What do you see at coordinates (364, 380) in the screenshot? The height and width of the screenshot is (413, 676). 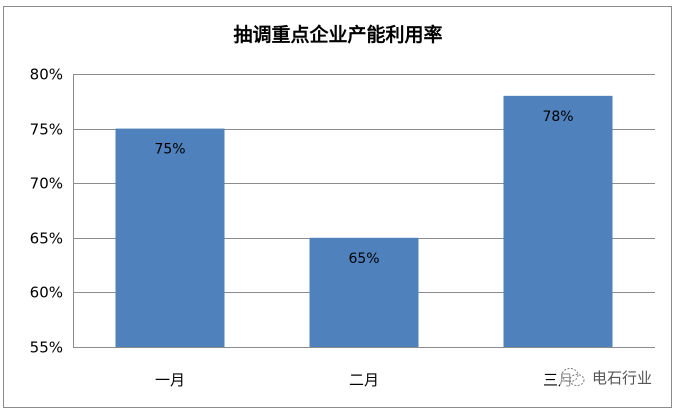 I see `x-tick-label: 二月` at bounding box center [364, 380].